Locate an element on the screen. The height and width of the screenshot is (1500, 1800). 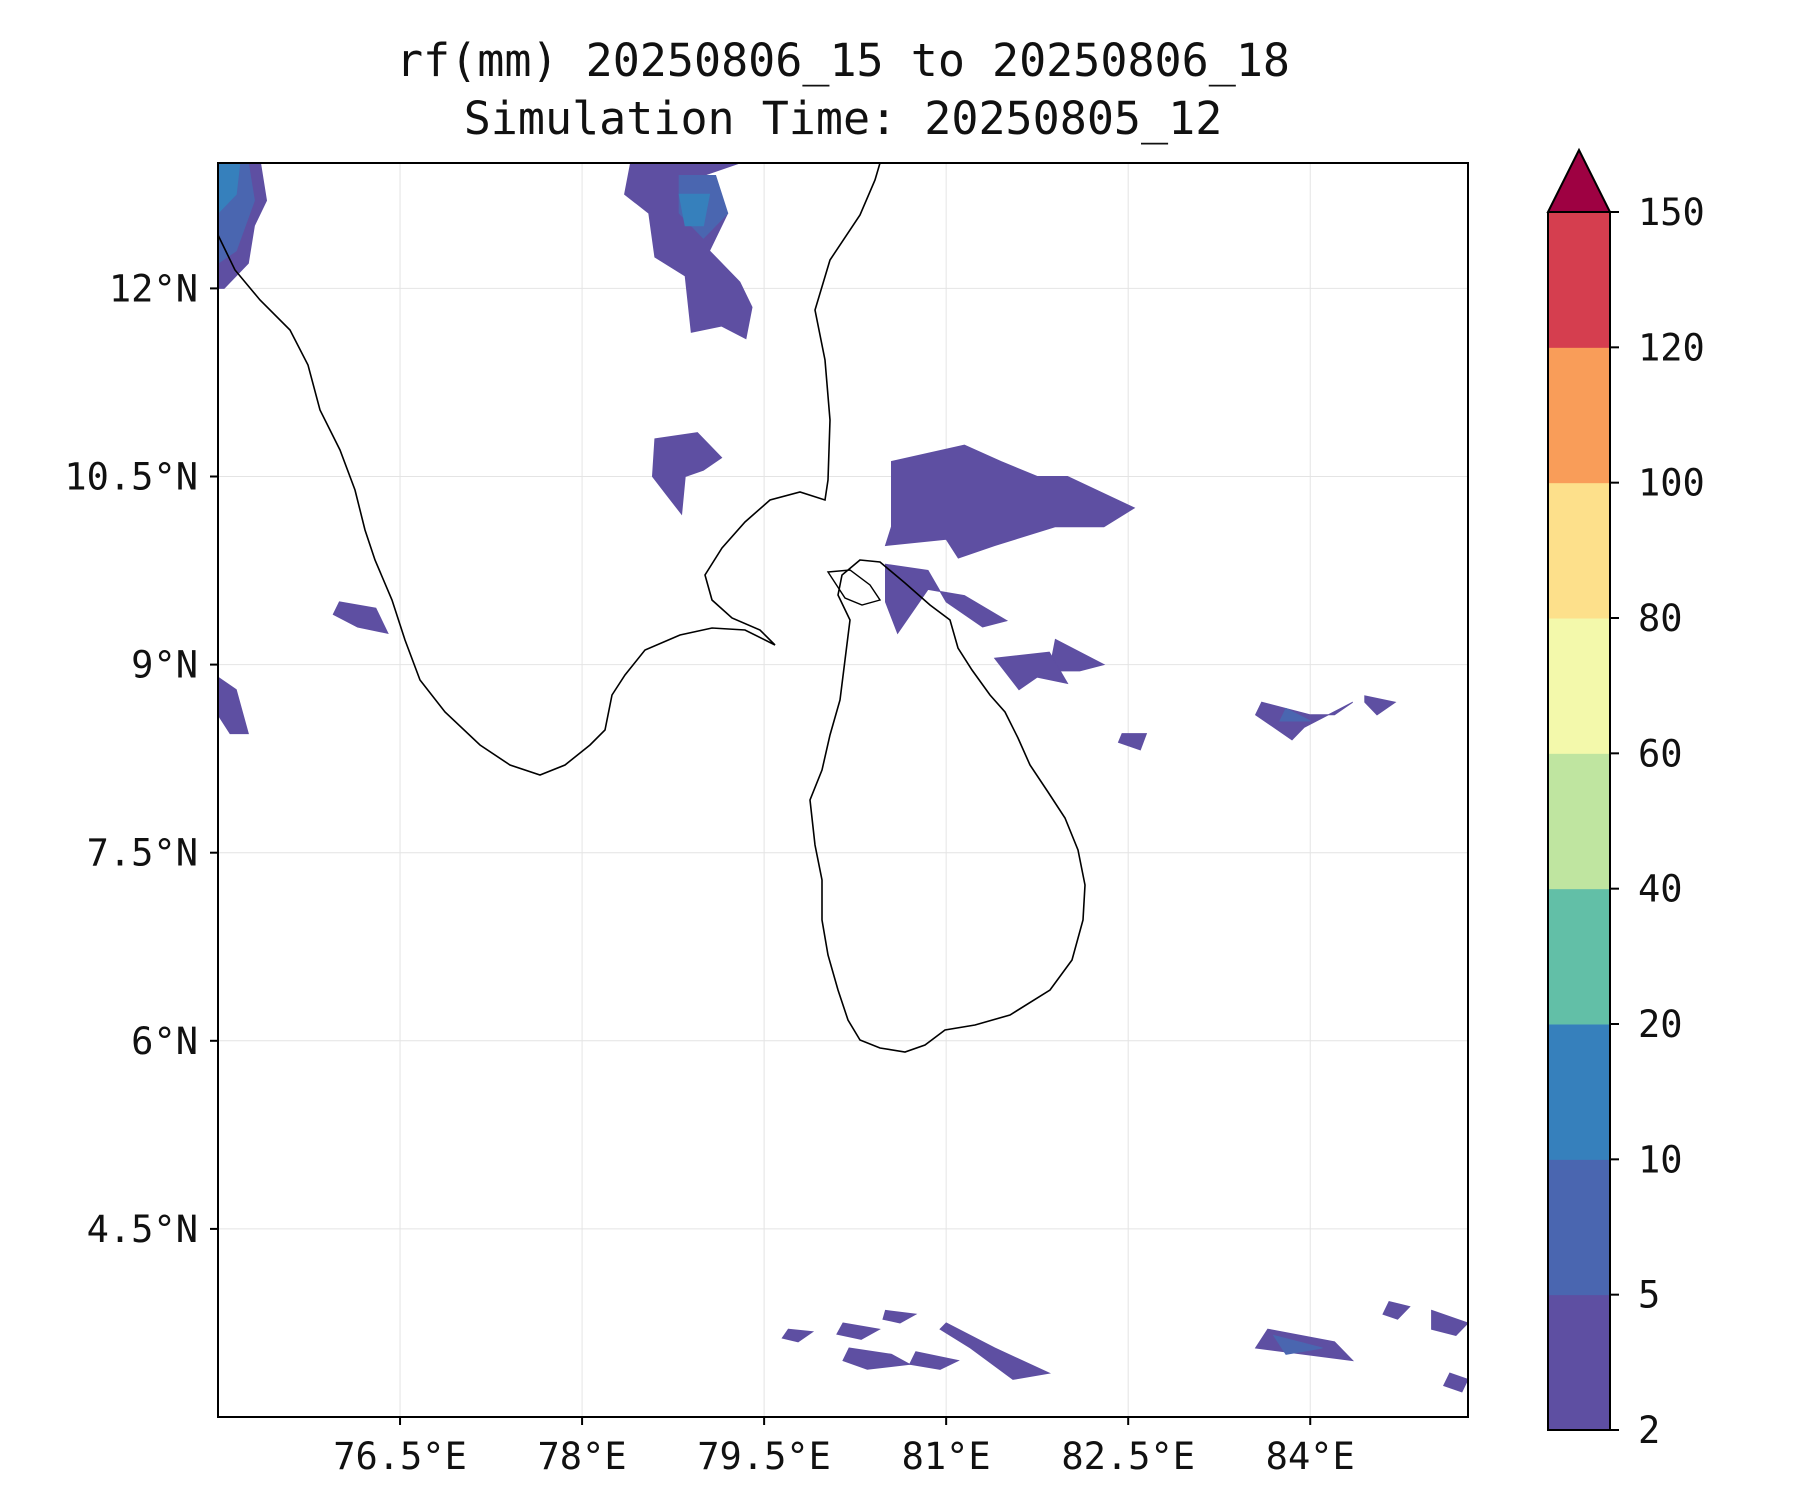
lat-tick-label: 4.5°N is located at coordinates (142, 1229).